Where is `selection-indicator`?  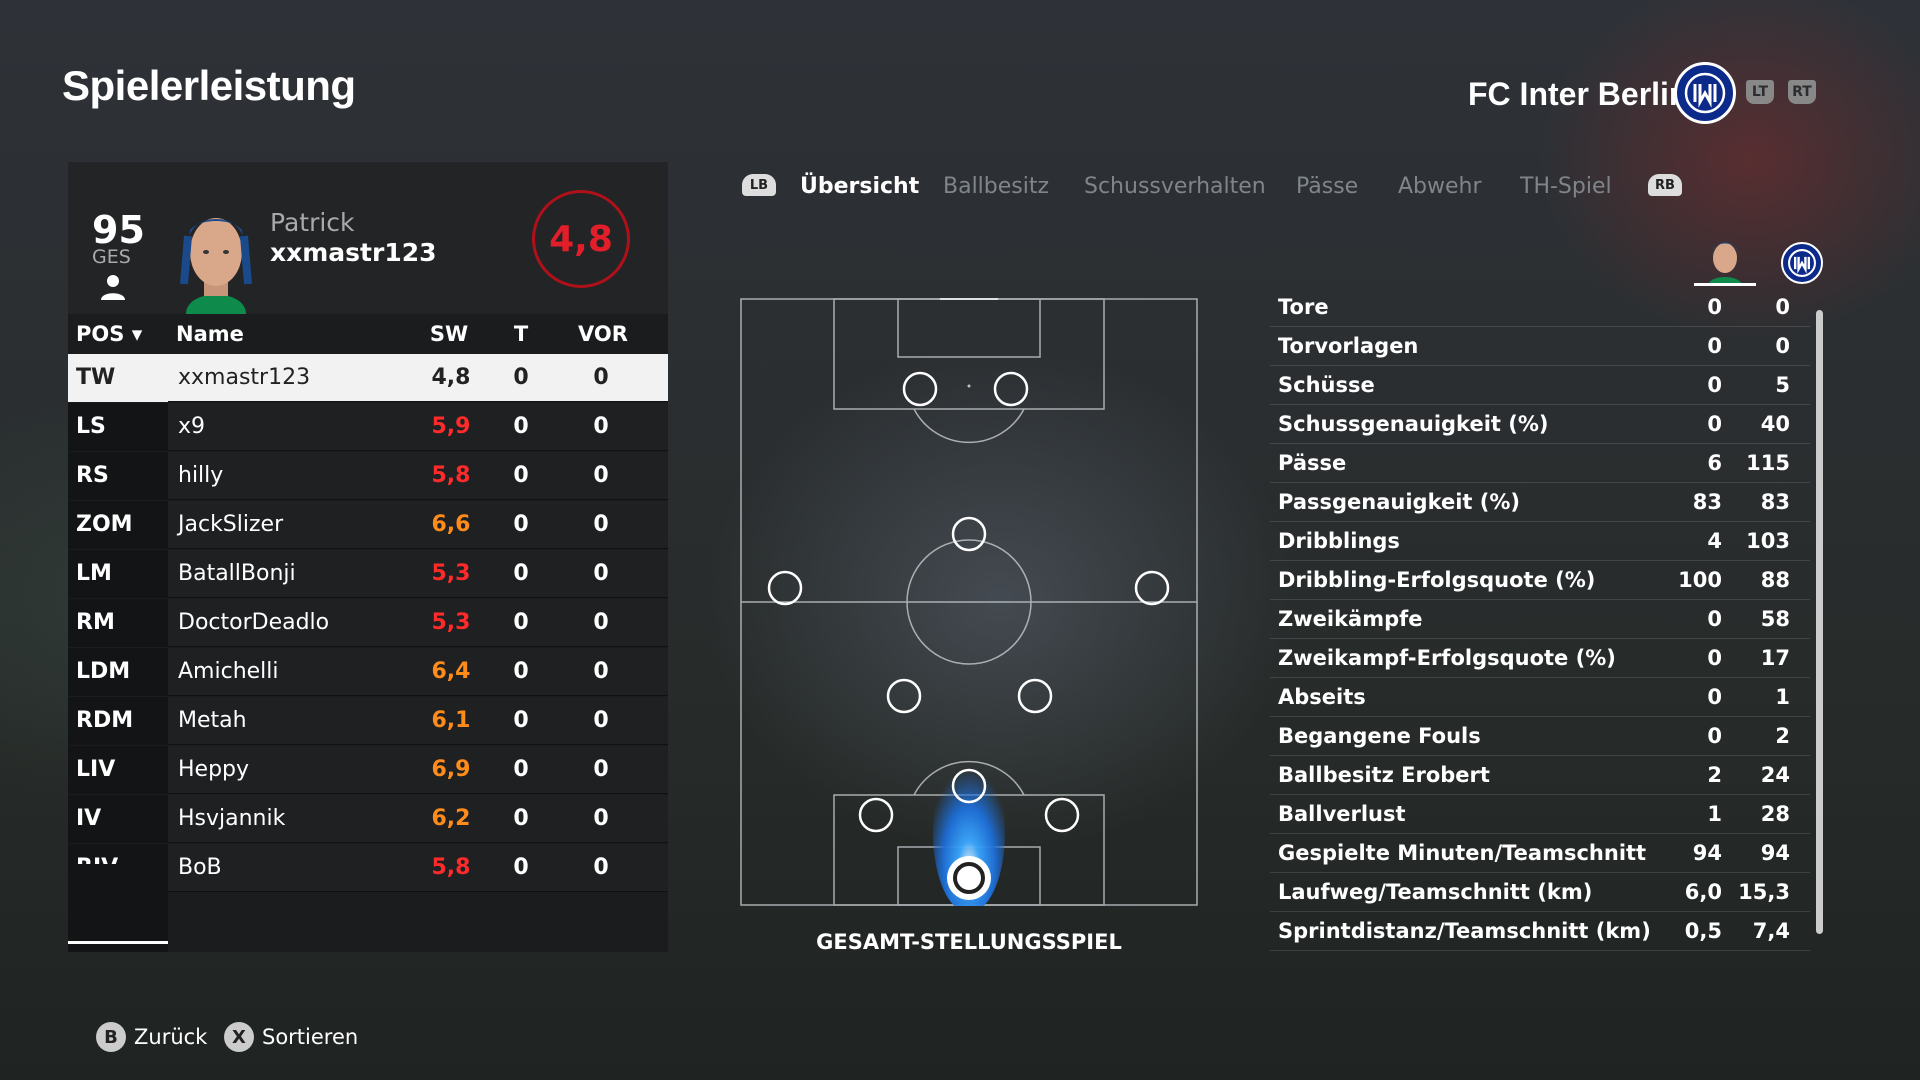 selection-indicator is located at coordinates (118, 942).